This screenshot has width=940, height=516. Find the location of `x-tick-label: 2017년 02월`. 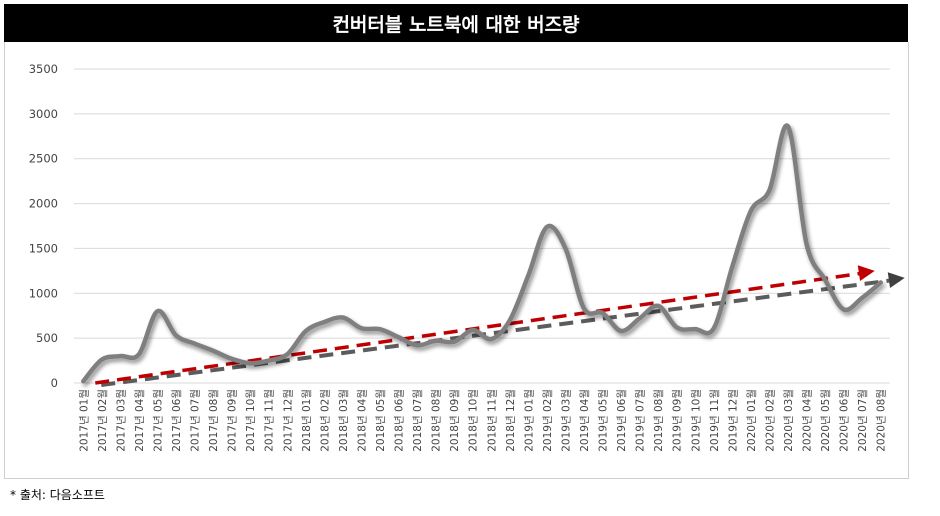

x-tick-label: 2017년 02월 is located at coordinates (103, 420).